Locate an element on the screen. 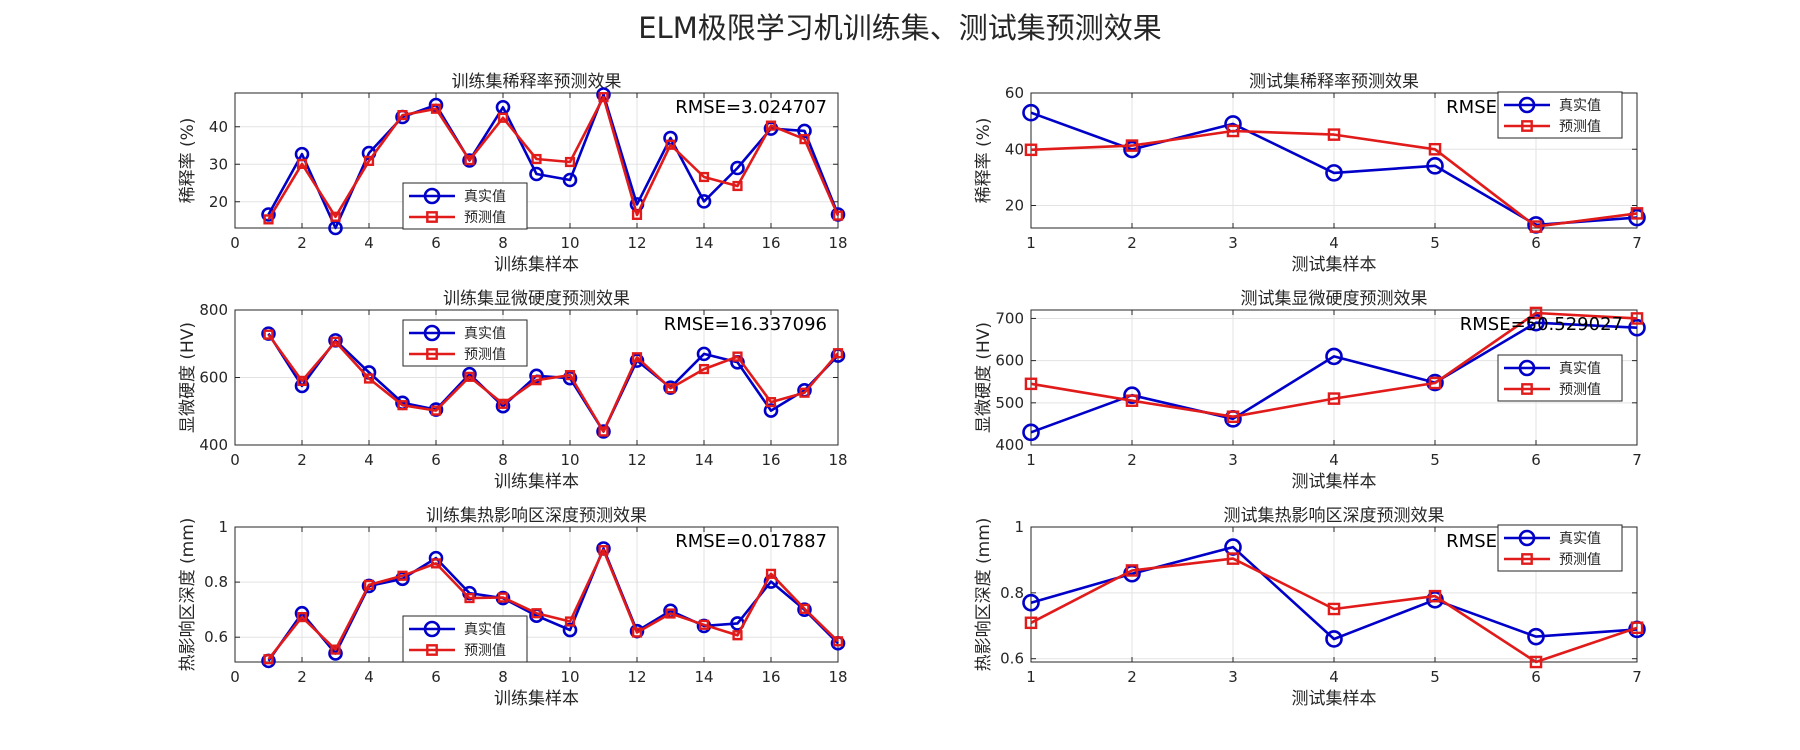 This screenshot has height=750, width=1800. y-tick-label: 30 is located at coordinates (218, 164).